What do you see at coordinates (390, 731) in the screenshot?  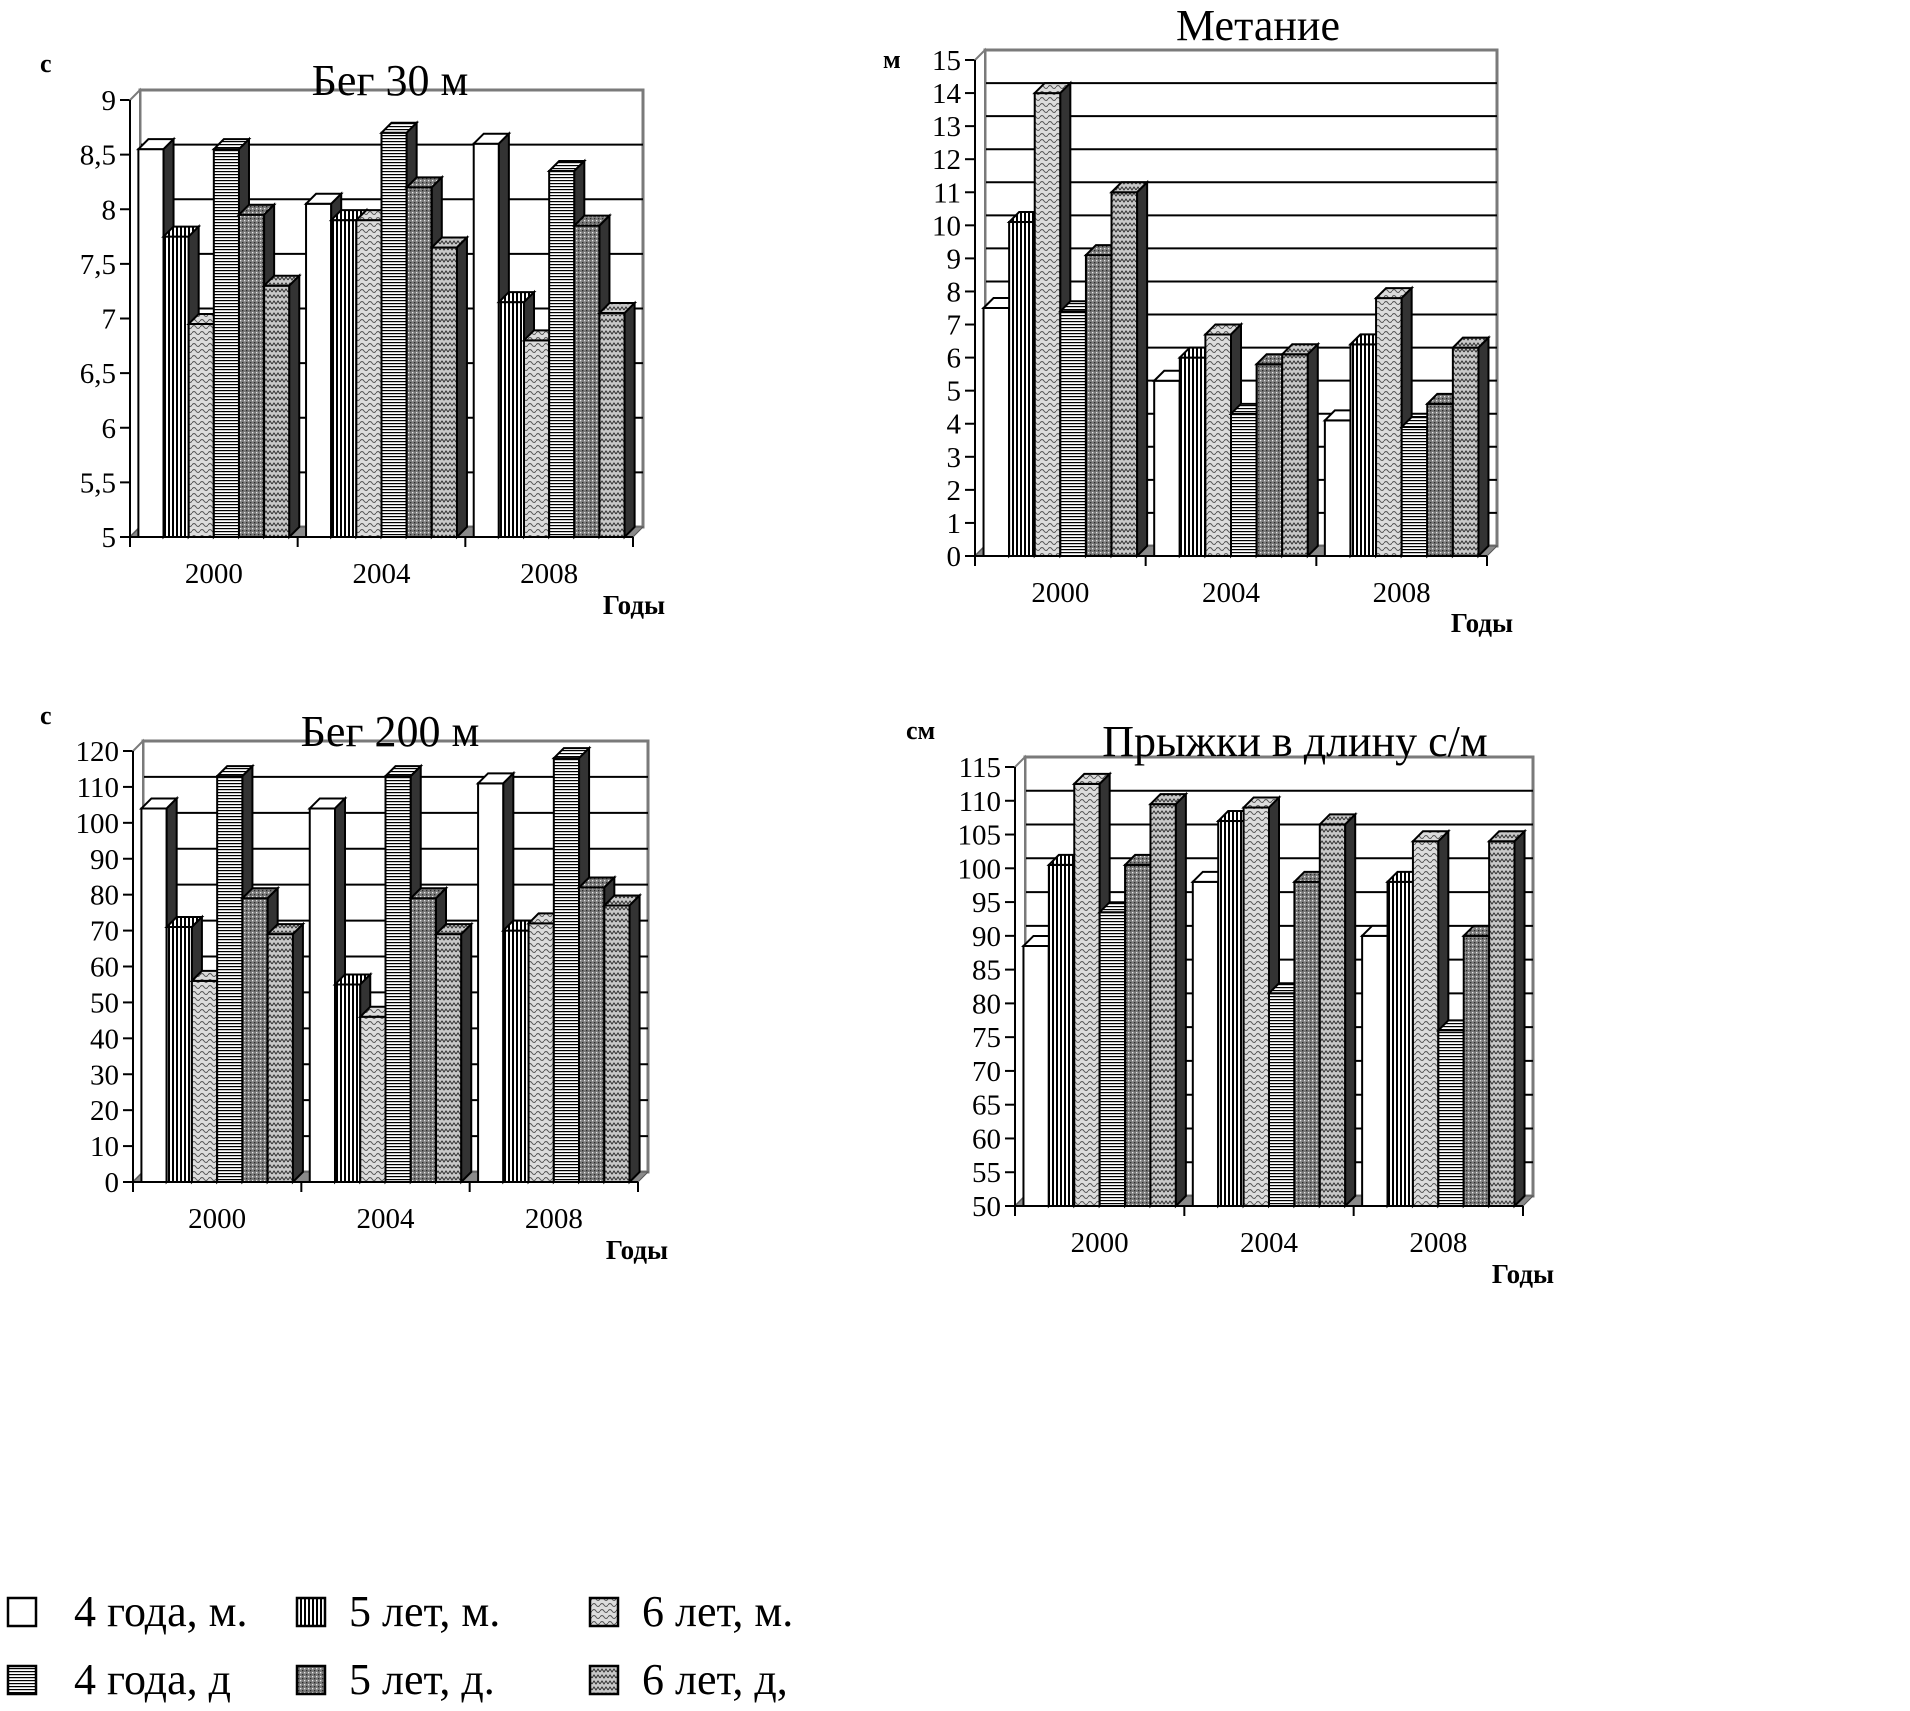 I see `chart-title: Бег 200 м` at bounding box center [390, 731].